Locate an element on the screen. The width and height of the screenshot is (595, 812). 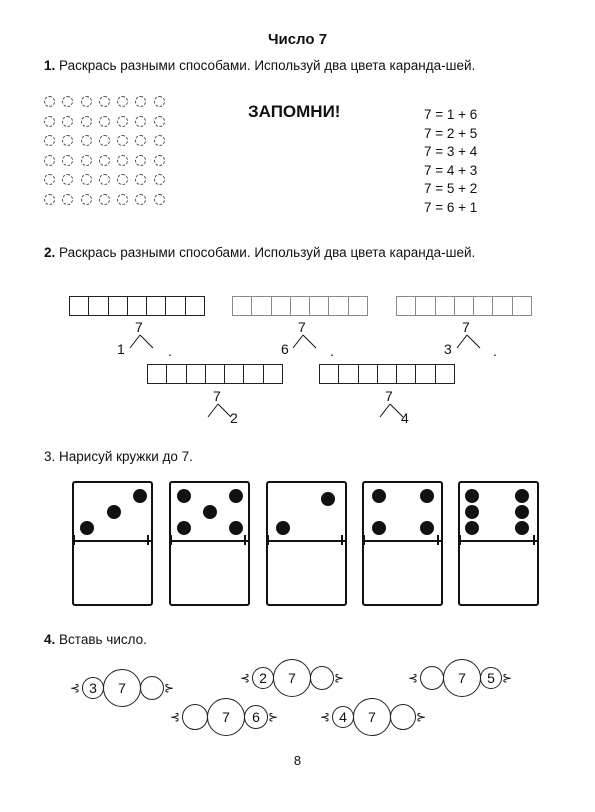
split-right: 2 is located at coordinates (234, 418).